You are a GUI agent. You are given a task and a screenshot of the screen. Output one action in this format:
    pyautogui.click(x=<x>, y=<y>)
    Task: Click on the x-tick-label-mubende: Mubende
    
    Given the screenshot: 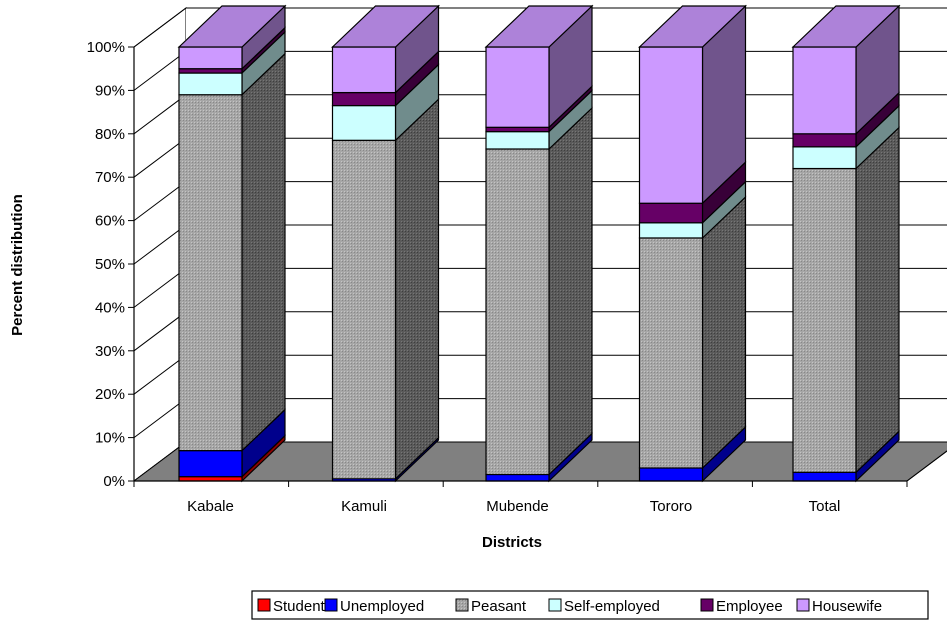 What is the action you would take?
    pyautogui.click(x=517, y=506)
    